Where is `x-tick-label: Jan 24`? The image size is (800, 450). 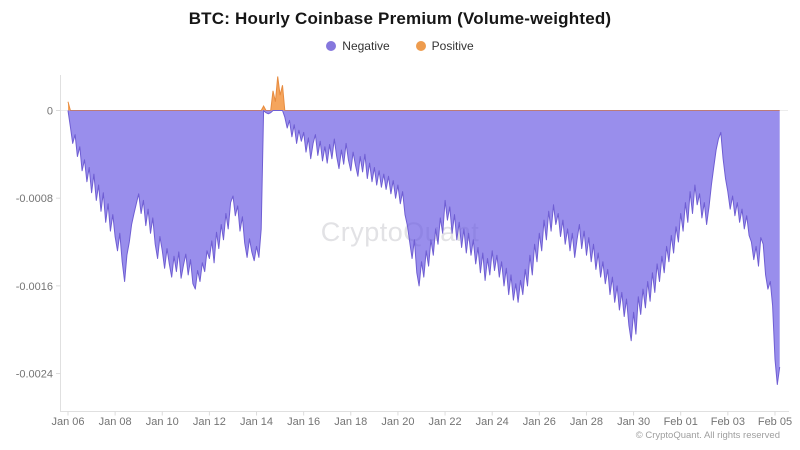 x-tick-label: Jan 24 is located at coordinates (492, 422).